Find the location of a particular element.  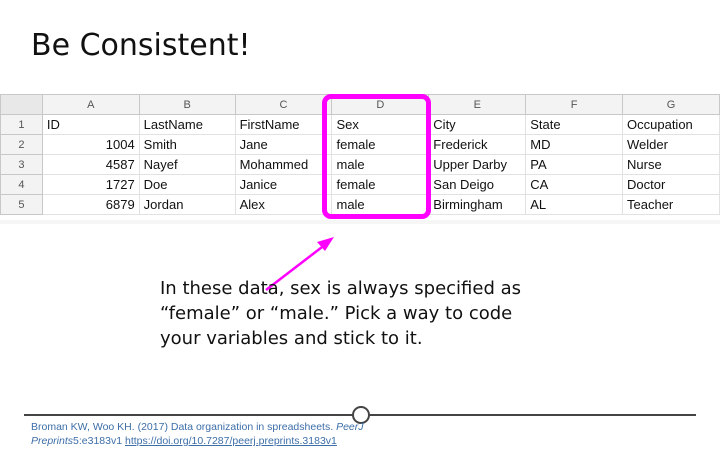

cell: AL is located at coordinates (574, 204).